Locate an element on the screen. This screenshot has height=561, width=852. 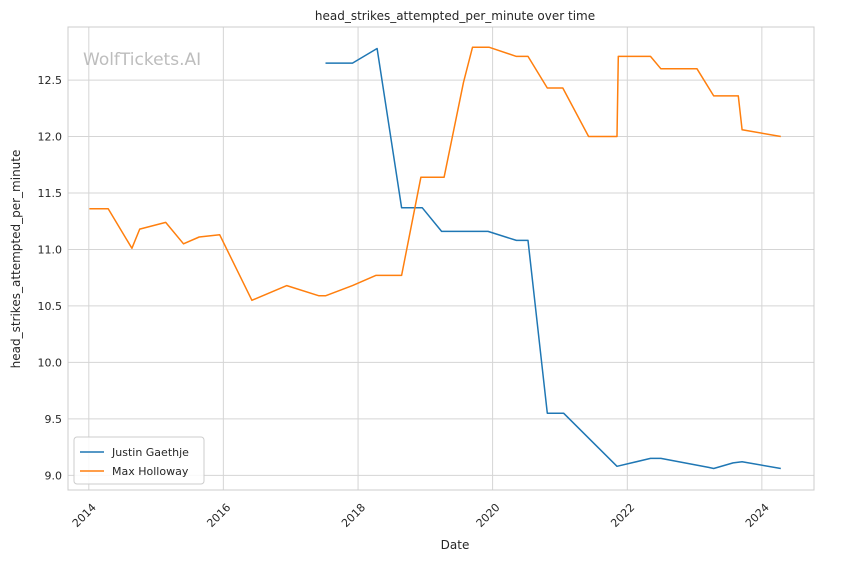
y-tick-label: 9.5 is located at coordinates (54, 419).